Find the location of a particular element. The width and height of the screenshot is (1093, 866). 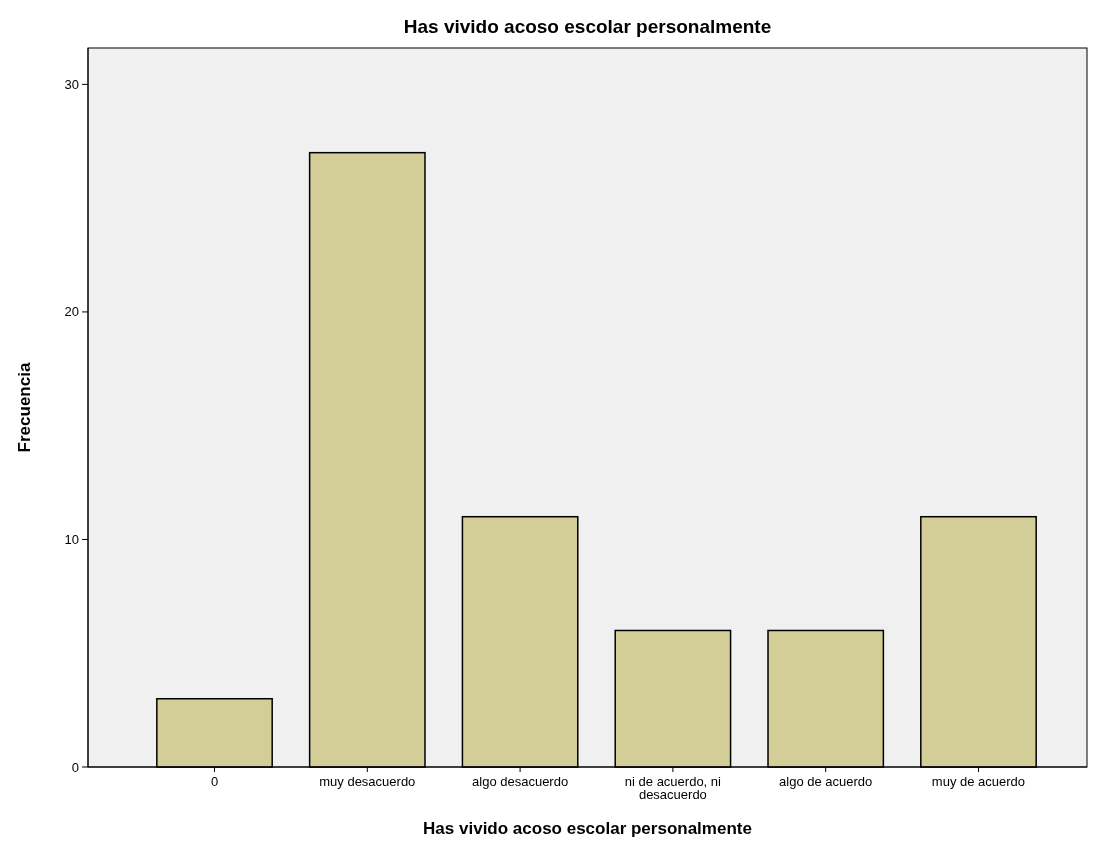

x-tick-label: muy desacuerdo is located at coordinates (367, 781).